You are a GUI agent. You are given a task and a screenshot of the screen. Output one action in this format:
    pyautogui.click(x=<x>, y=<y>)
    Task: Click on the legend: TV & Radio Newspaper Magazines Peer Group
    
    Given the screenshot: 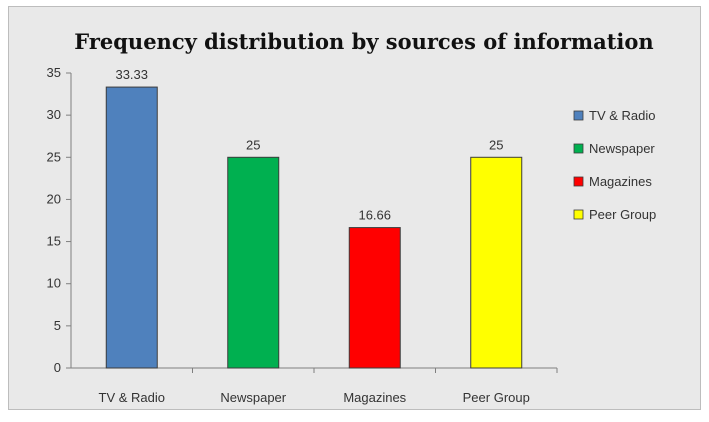 What is the action you would take?
    pyautogui.click(x=614, y=165)
    